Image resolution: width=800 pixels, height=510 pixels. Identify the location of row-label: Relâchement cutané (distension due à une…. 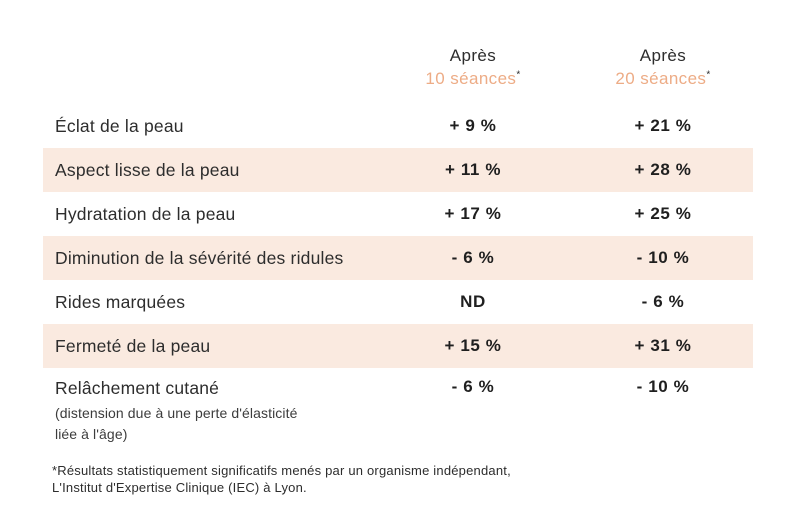
(208, 411).